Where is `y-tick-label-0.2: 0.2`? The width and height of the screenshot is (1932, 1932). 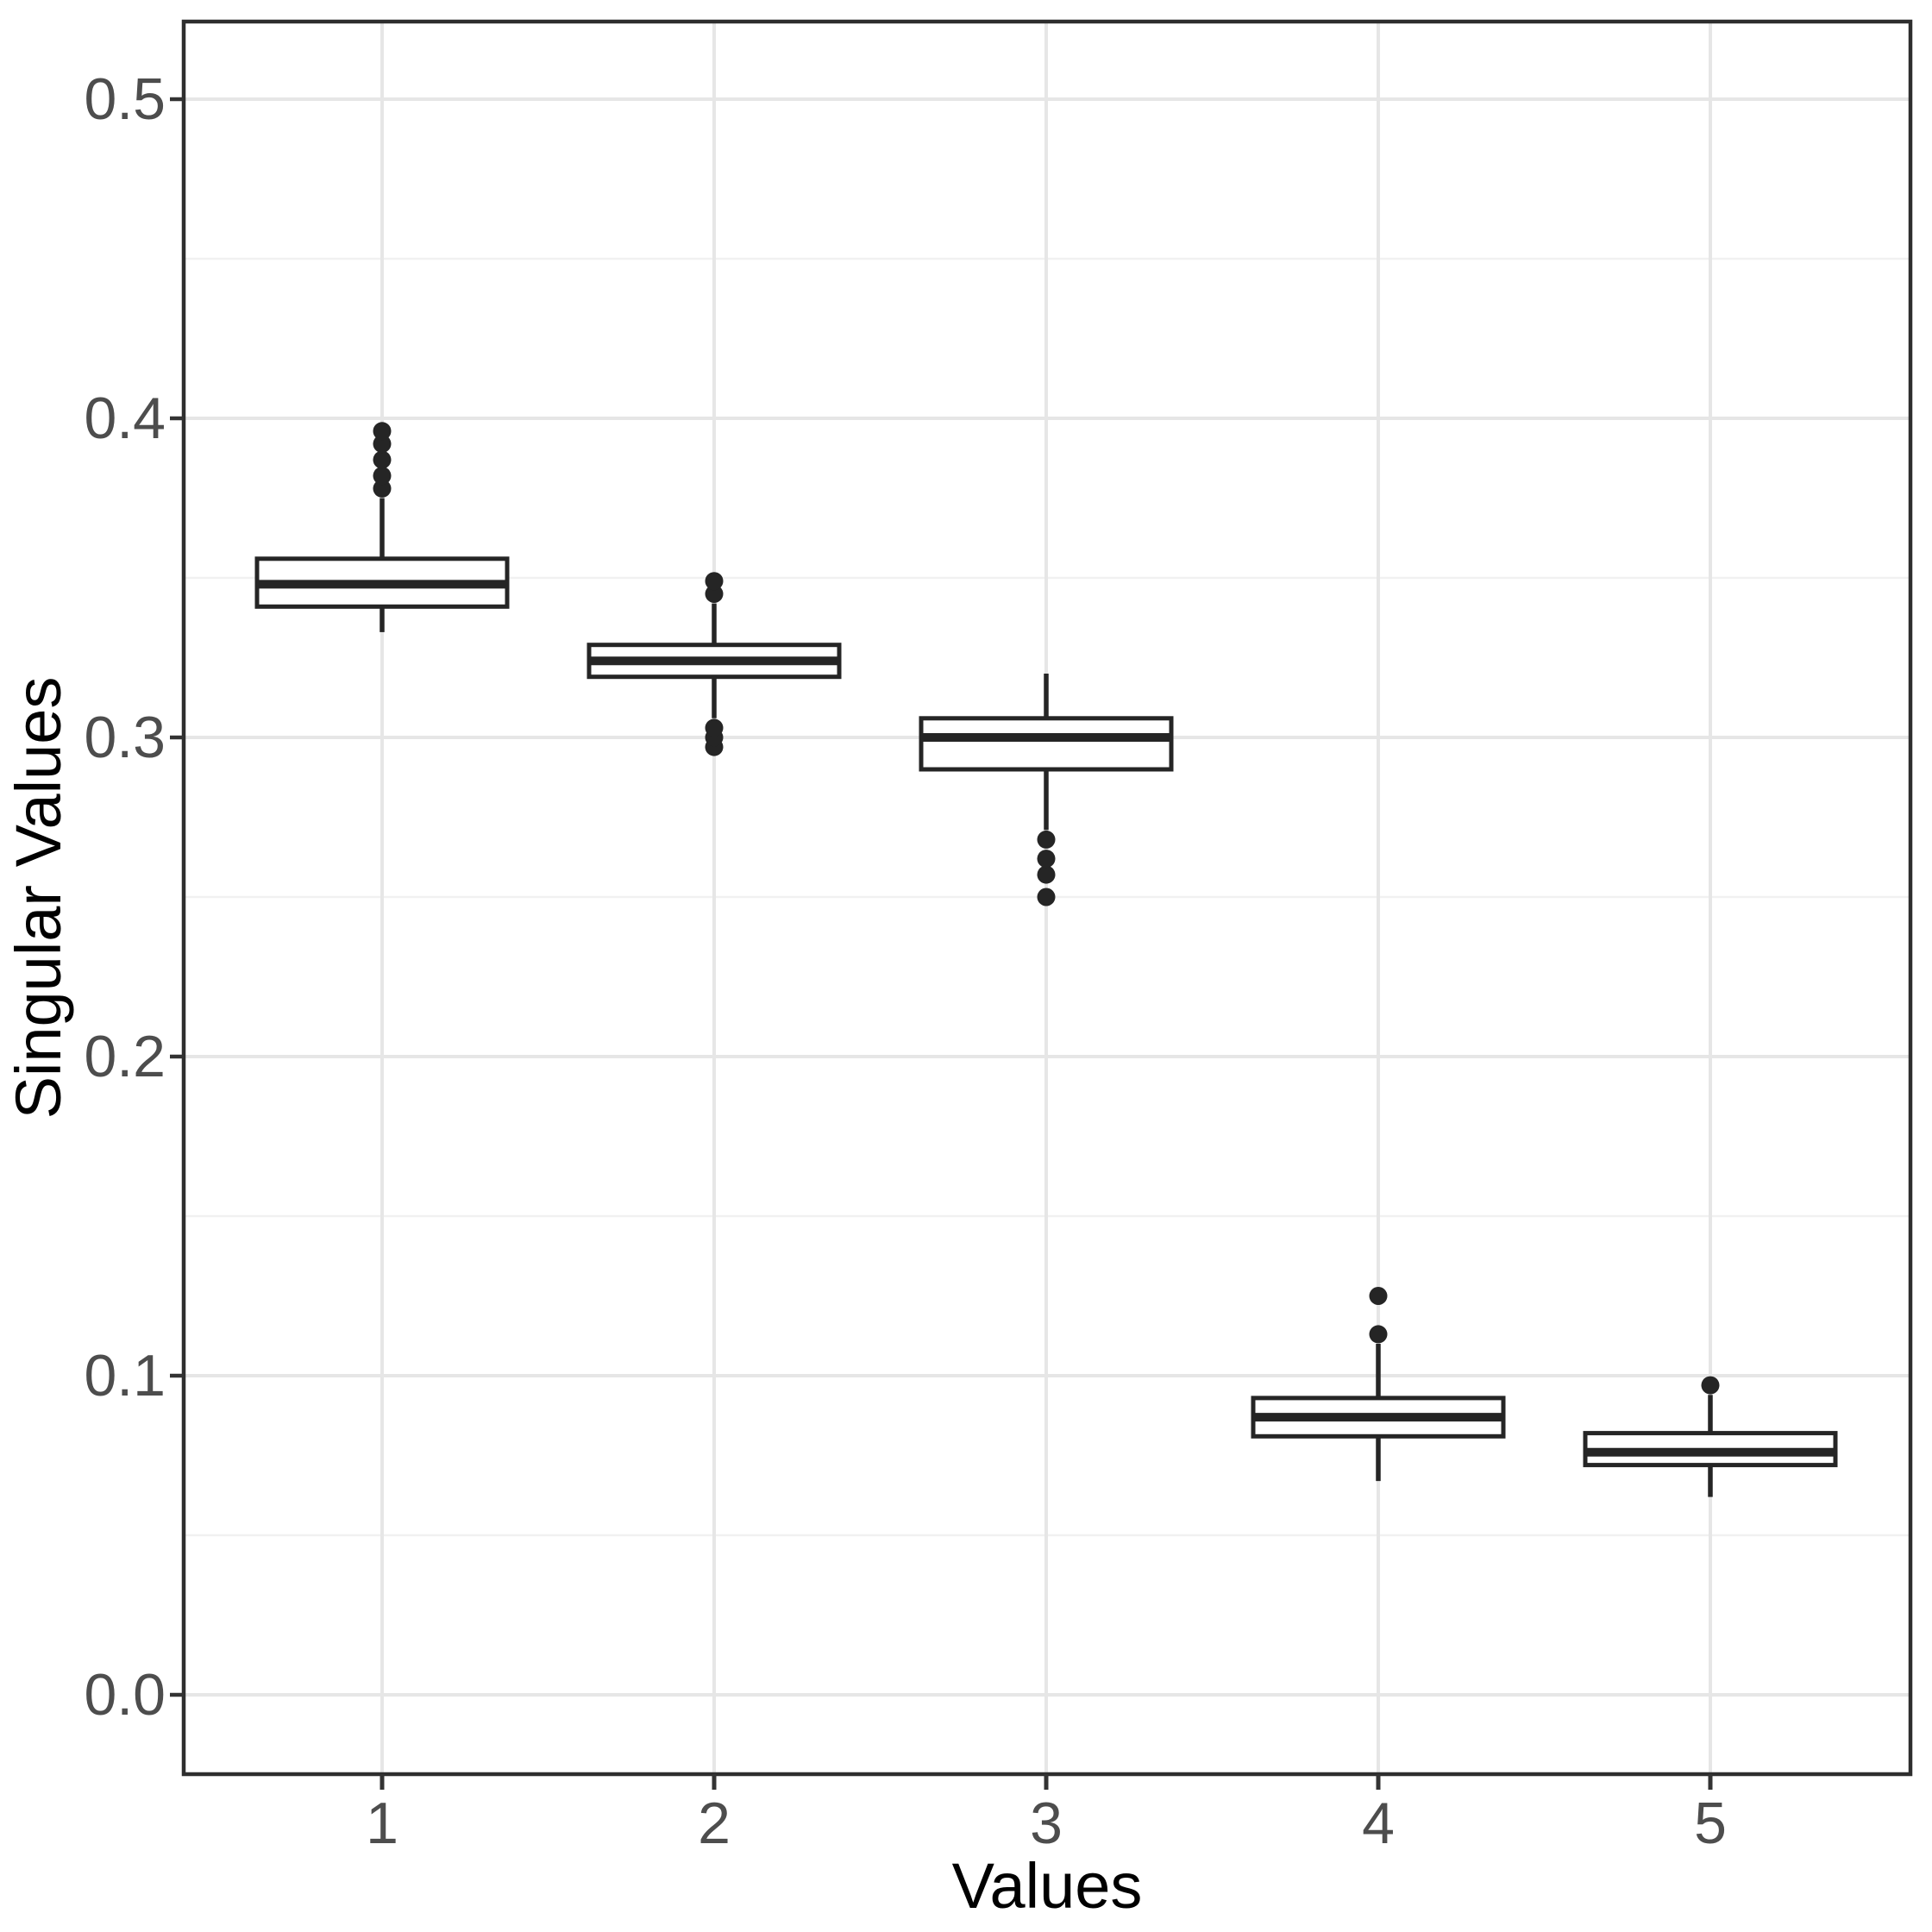
y-tick-label-0.2: 0.2 is located at coordinates (125, 1056).